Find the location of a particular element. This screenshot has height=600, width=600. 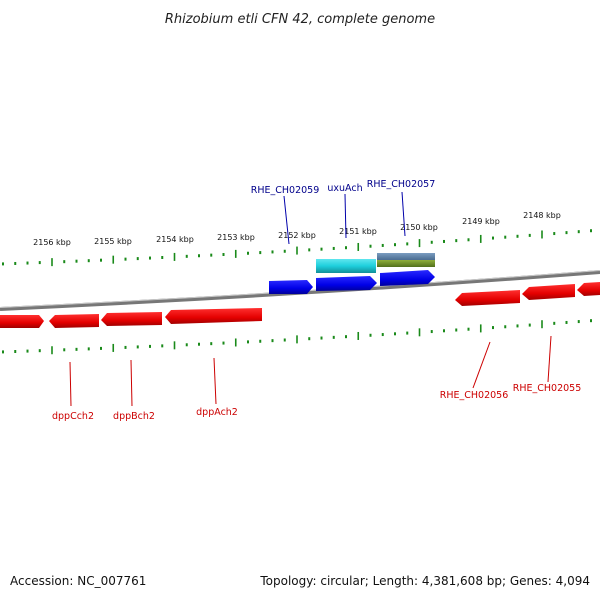

scale-label: 2152 kbp is located at coordinates (297, 235).